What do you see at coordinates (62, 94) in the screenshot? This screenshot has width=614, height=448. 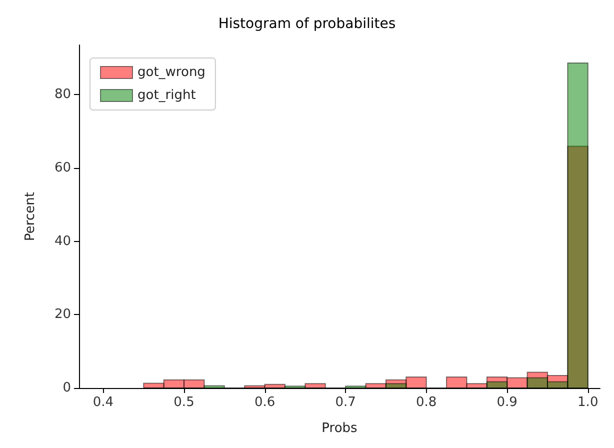 I see `y-tick-label: 80` at bounding box center [62, 94].